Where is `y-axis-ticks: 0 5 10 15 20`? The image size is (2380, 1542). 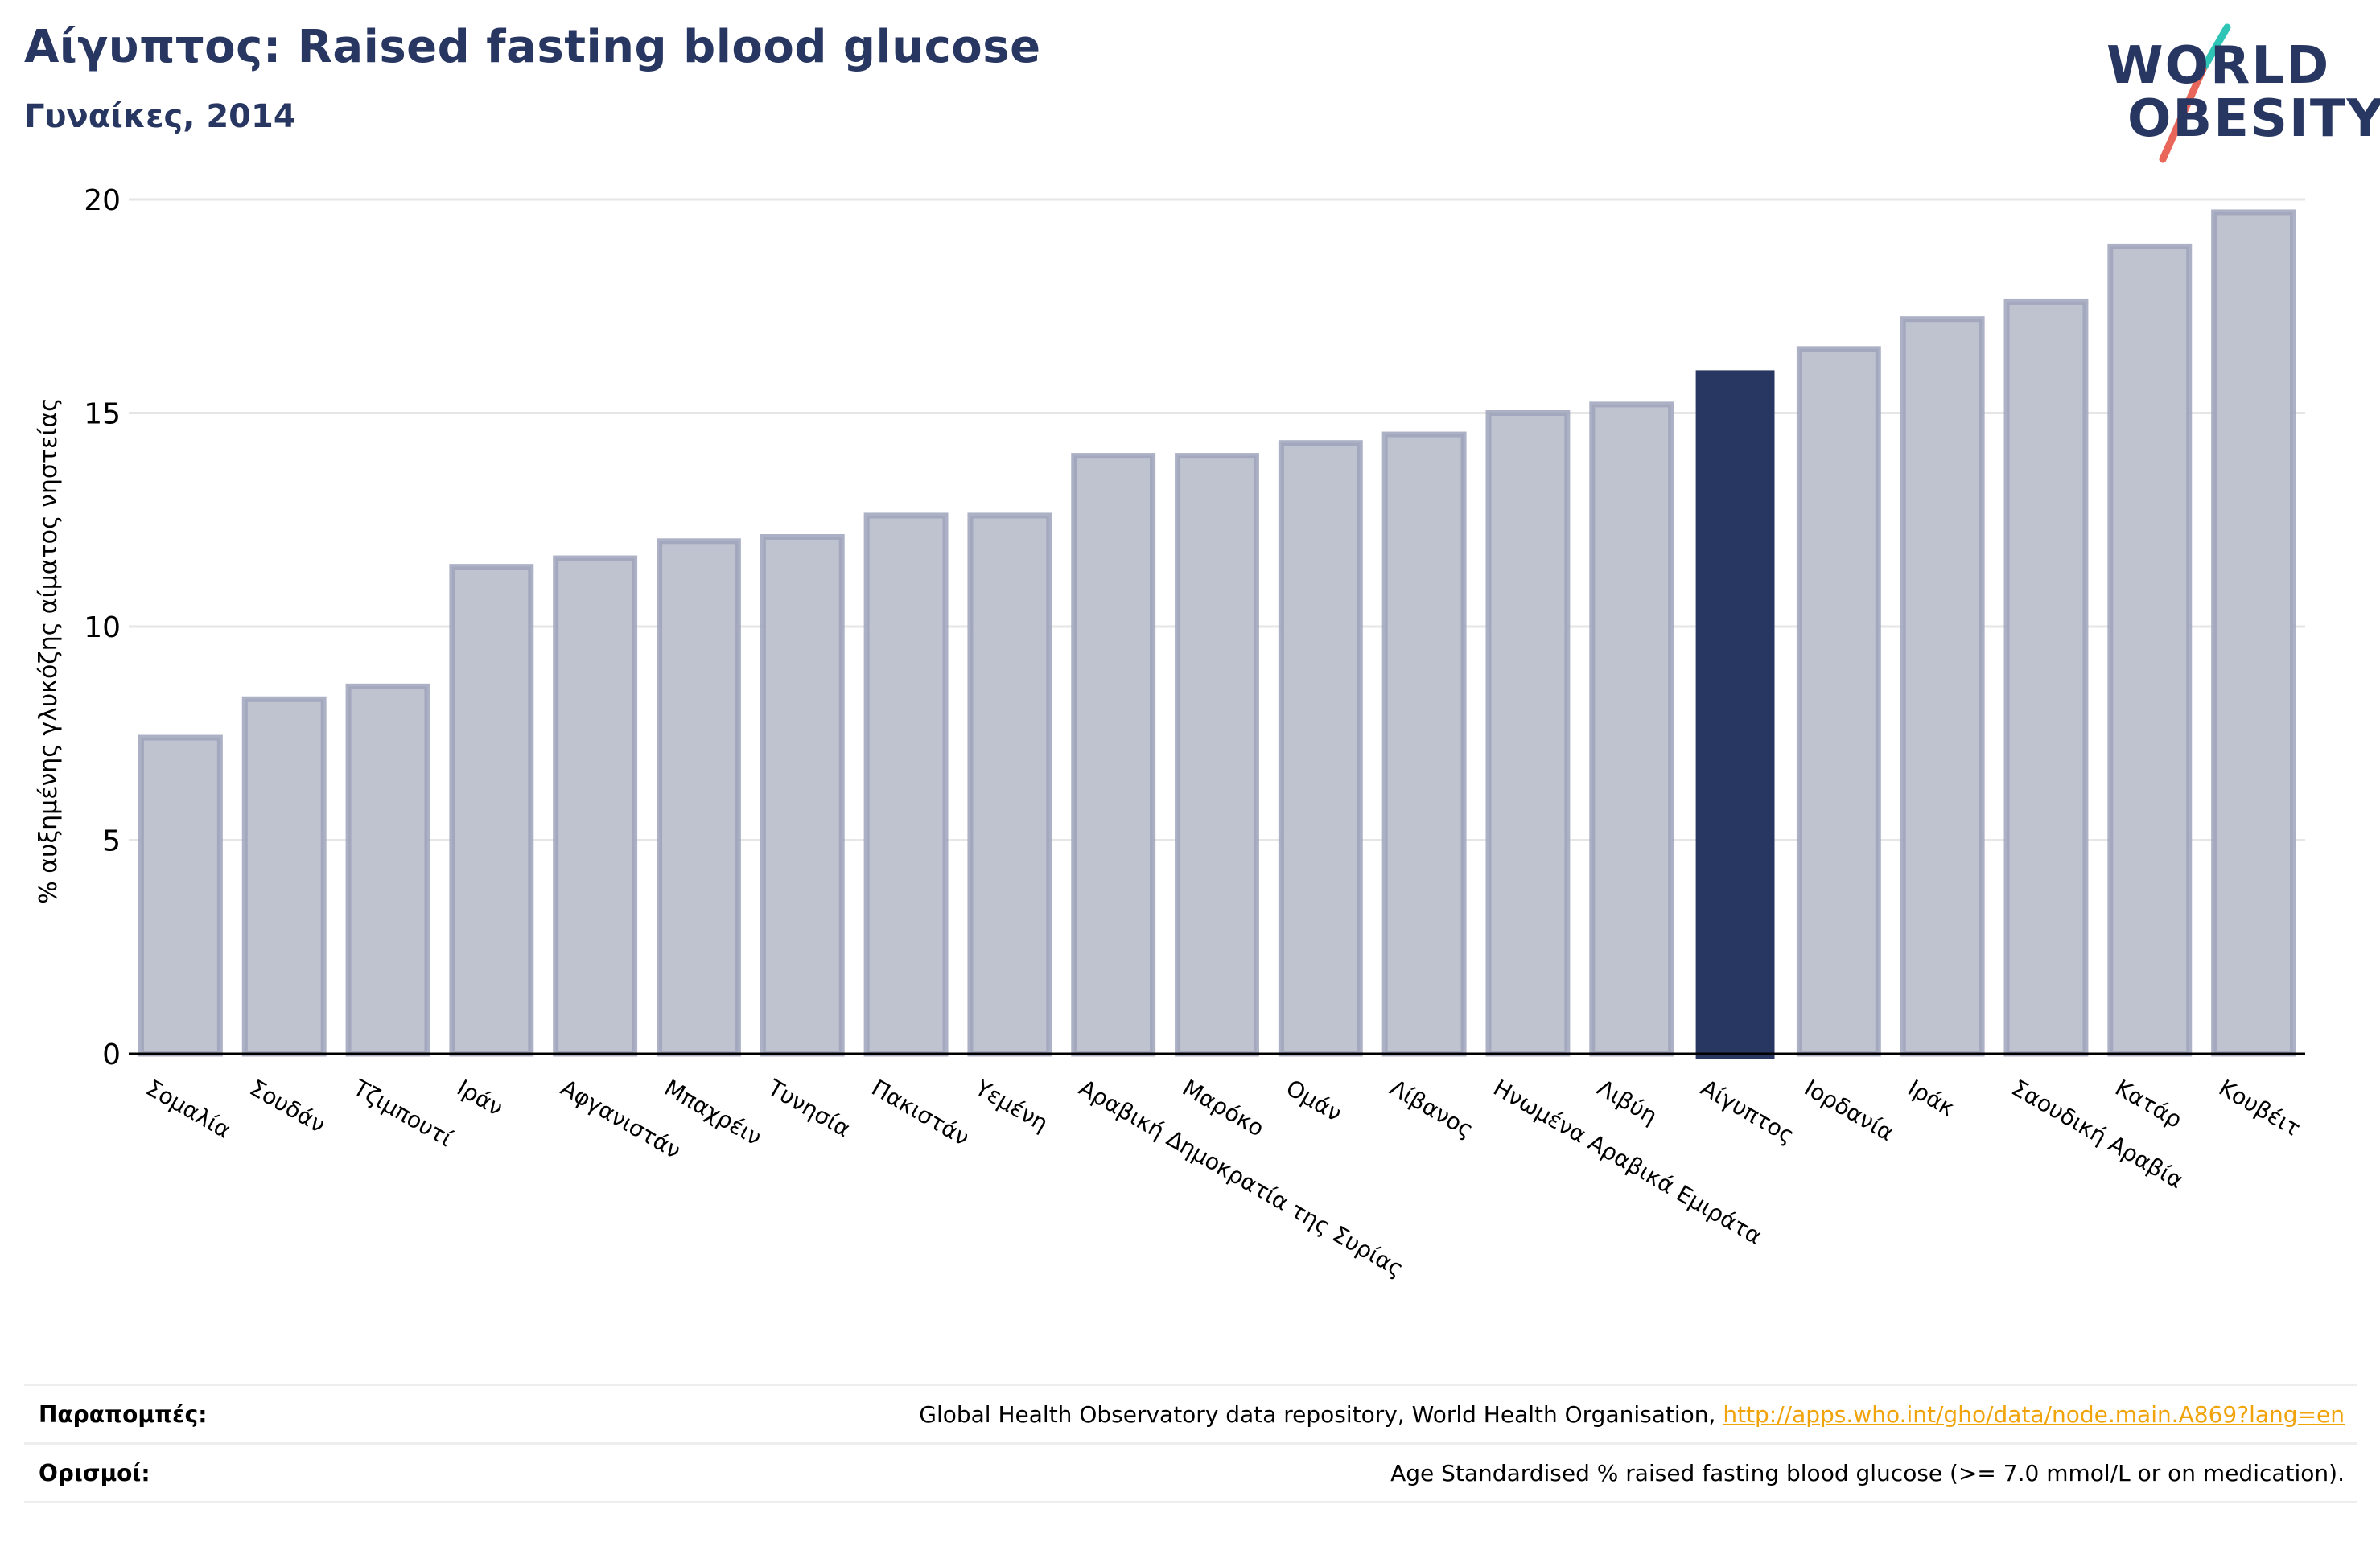 y-axis-ticks: 0 5 10 15 20 is located at coordinates (102, 627).